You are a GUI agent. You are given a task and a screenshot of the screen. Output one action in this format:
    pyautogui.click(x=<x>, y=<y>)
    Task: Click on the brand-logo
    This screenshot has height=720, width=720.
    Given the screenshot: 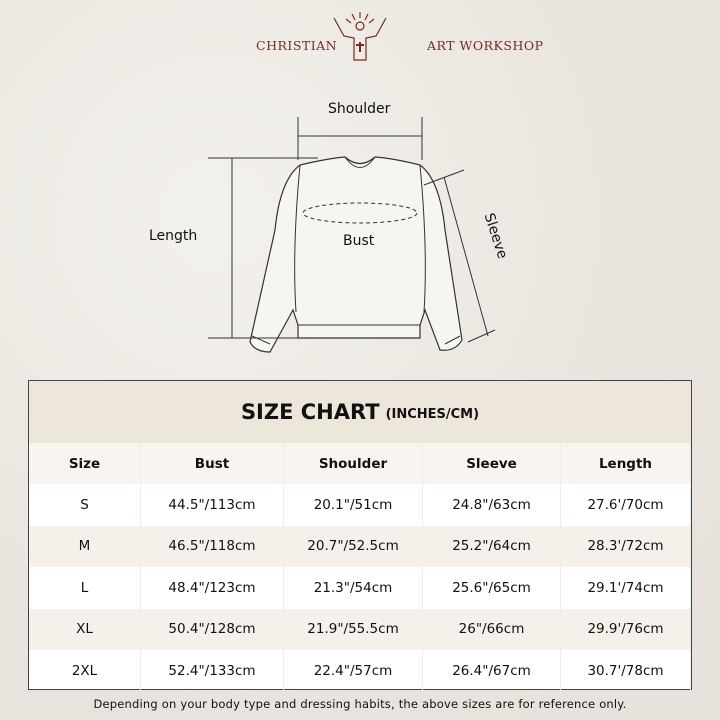 What is the action you would take?
    pyautogui.click(x=360, y=36)
    